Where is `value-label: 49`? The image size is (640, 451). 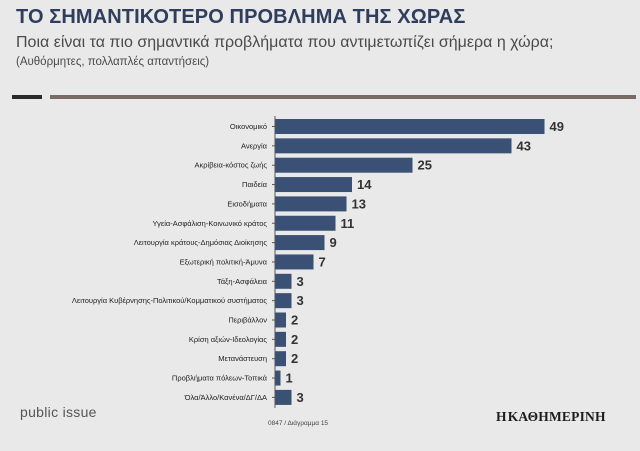 value-label: 49 is located at coordinates (557, 126).